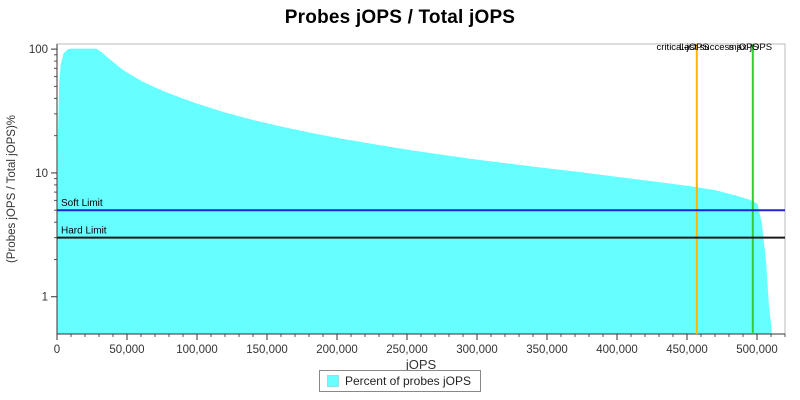  I want to click on last-success-jops-label: Last success jOPS, so click(719, 47).